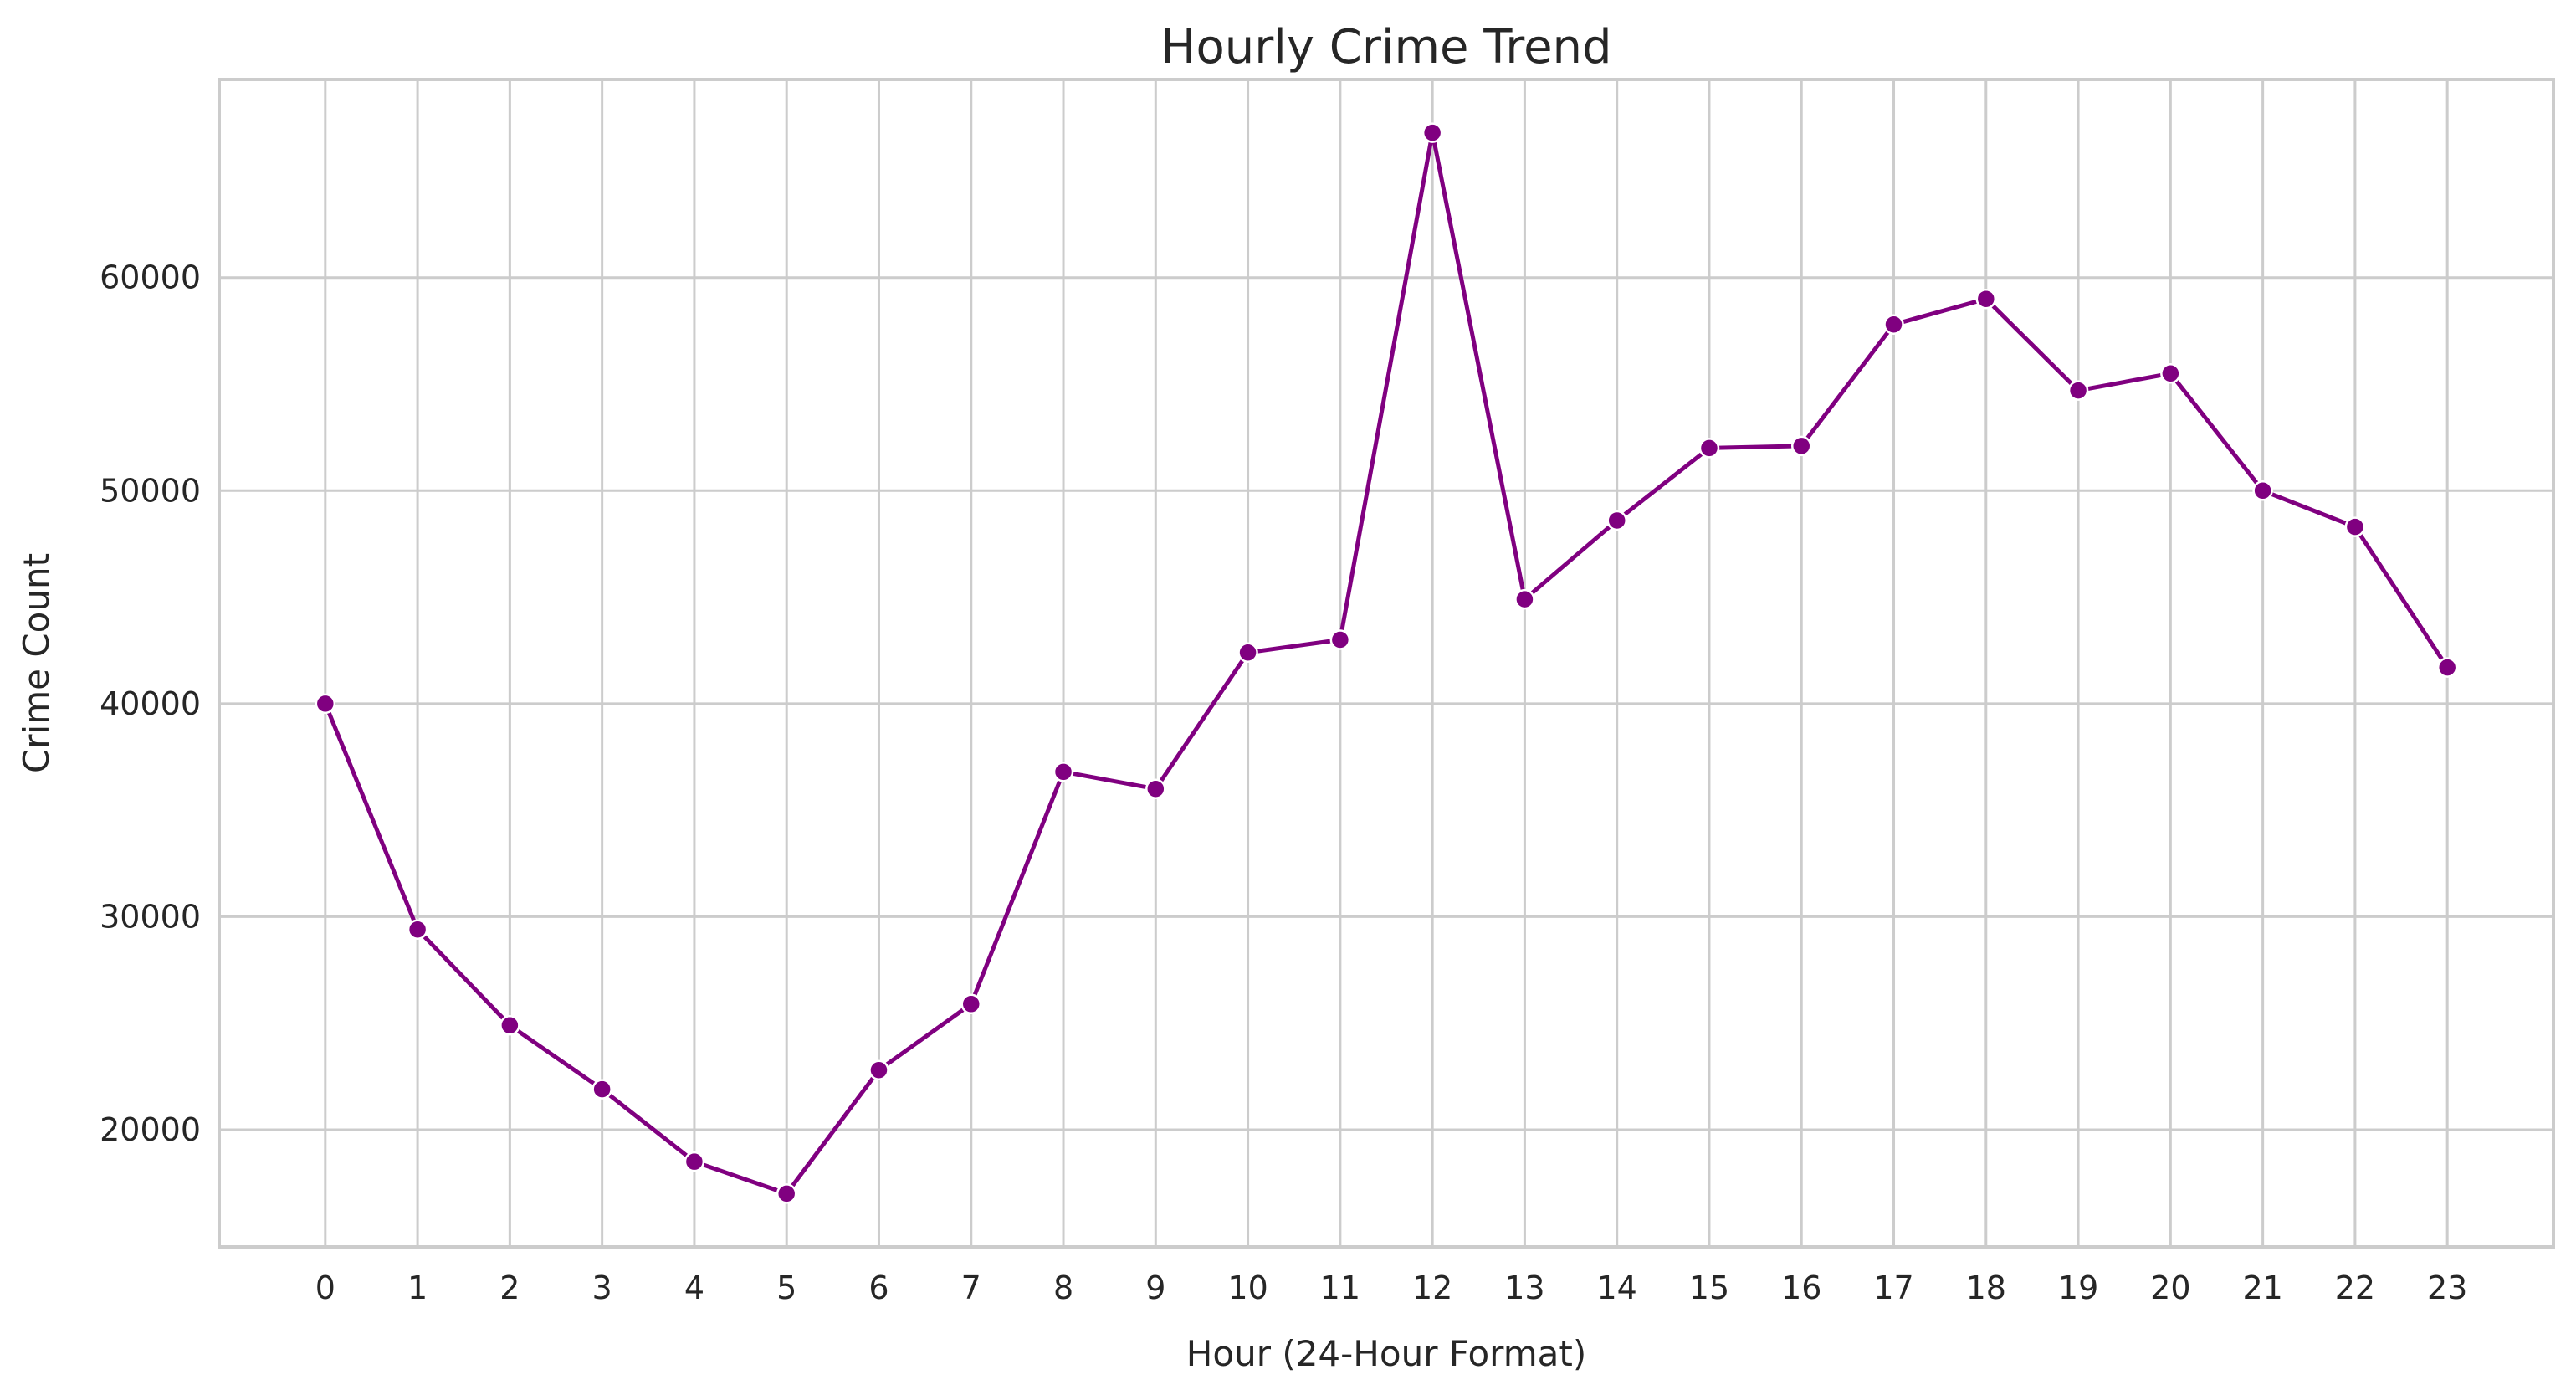 The height and width of the screenshot is (1395, 2576). What do you see at coordinates (2355, 1287) in the screenshot?
I see `x-tick-label: 22` at bounding box center [2355, 1287].